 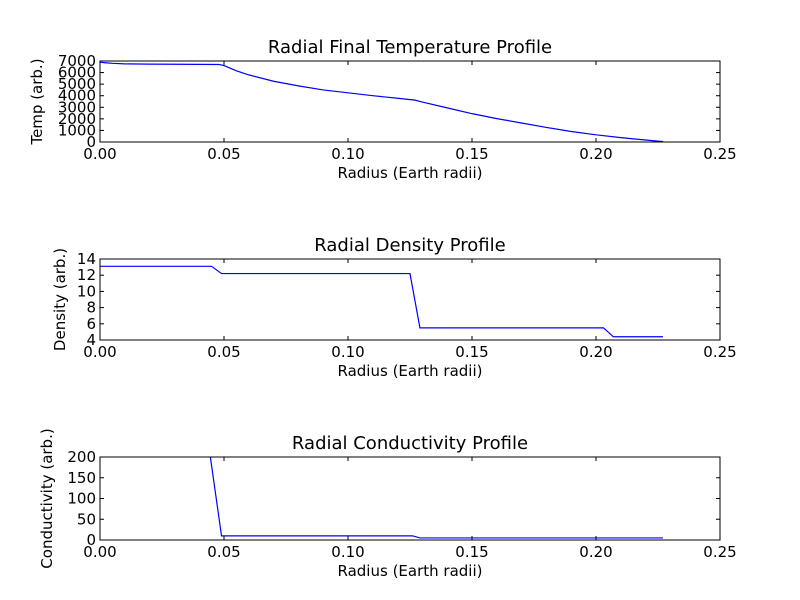 I want to click on density-title: Radial Density Profile, so click(x=409, y=245).